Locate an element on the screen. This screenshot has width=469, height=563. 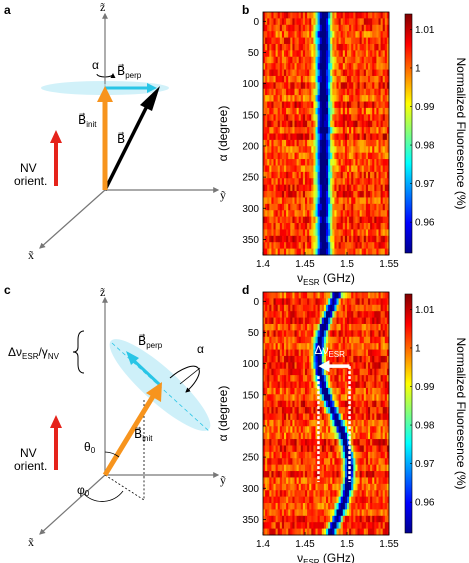
delta-annotation: ΔνESR is located at coordinates (329, 351).